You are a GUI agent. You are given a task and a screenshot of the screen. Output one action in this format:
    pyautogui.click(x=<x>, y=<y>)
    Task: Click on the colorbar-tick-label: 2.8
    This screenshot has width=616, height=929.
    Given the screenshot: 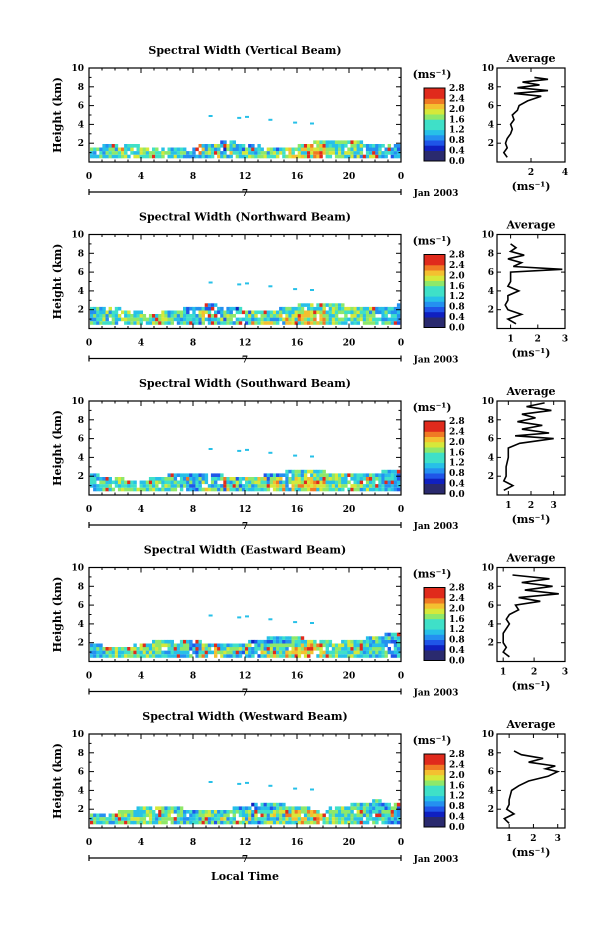 What is the action you would take?
    pyautogui.click(x=457, y=256)
    